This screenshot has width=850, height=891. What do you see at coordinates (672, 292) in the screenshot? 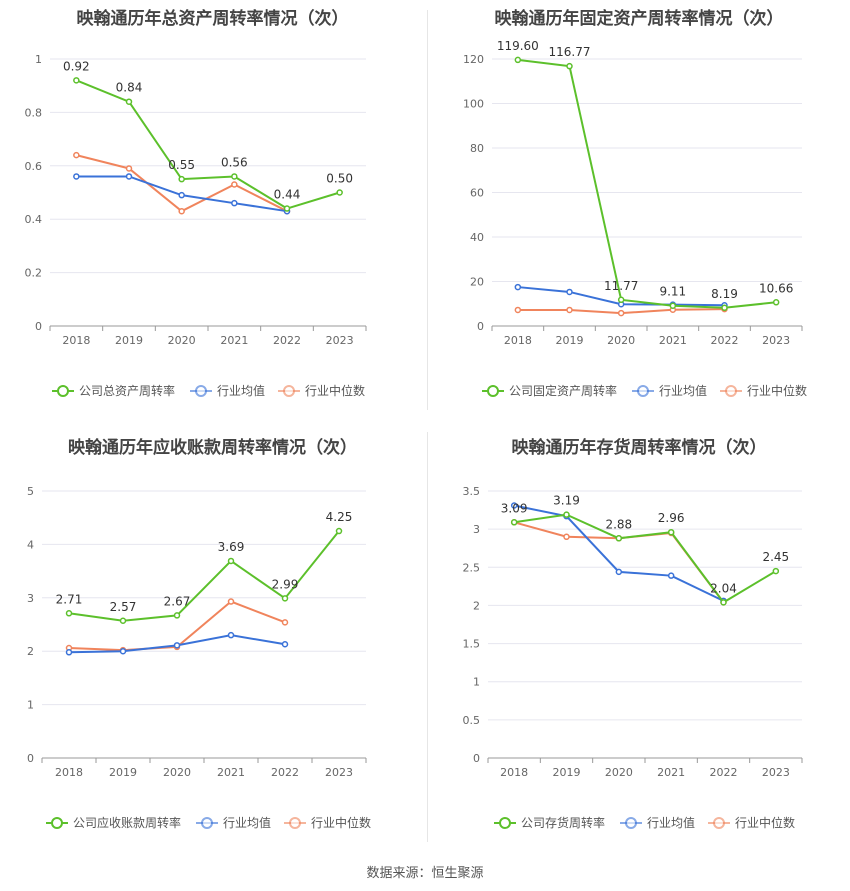
I see `data-label: 9.11` at bounding box center [672, 292].